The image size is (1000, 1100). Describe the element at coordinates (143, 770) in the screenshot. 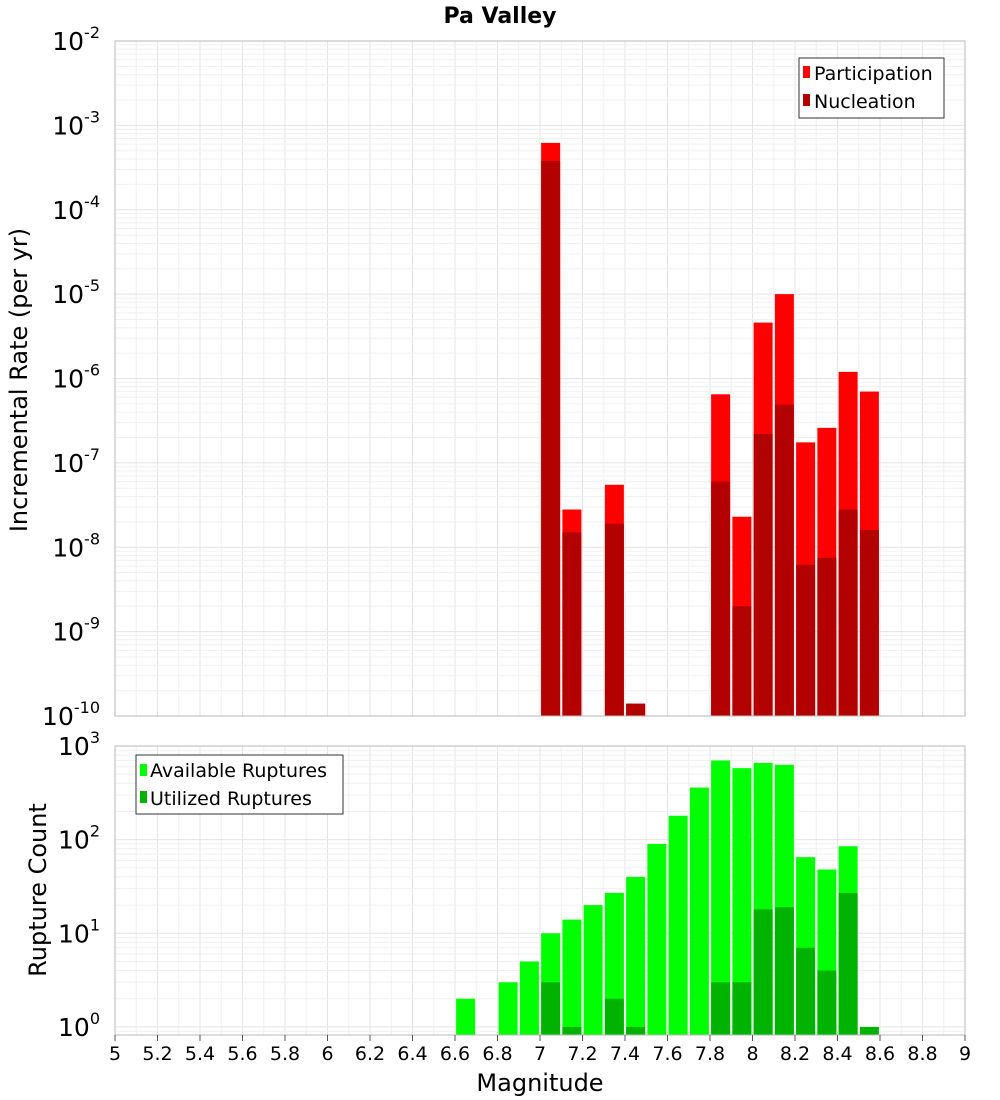

I see `legend-swatch-available` at that location.